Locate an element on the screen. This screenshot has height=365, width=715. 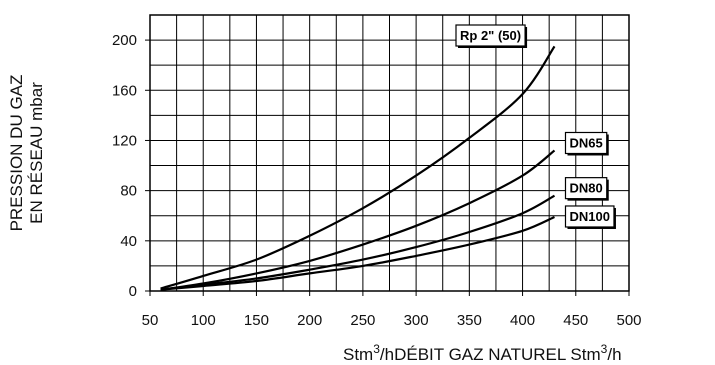
series-label-text: Rp 2" (50) is located at coordinates (490, 35).